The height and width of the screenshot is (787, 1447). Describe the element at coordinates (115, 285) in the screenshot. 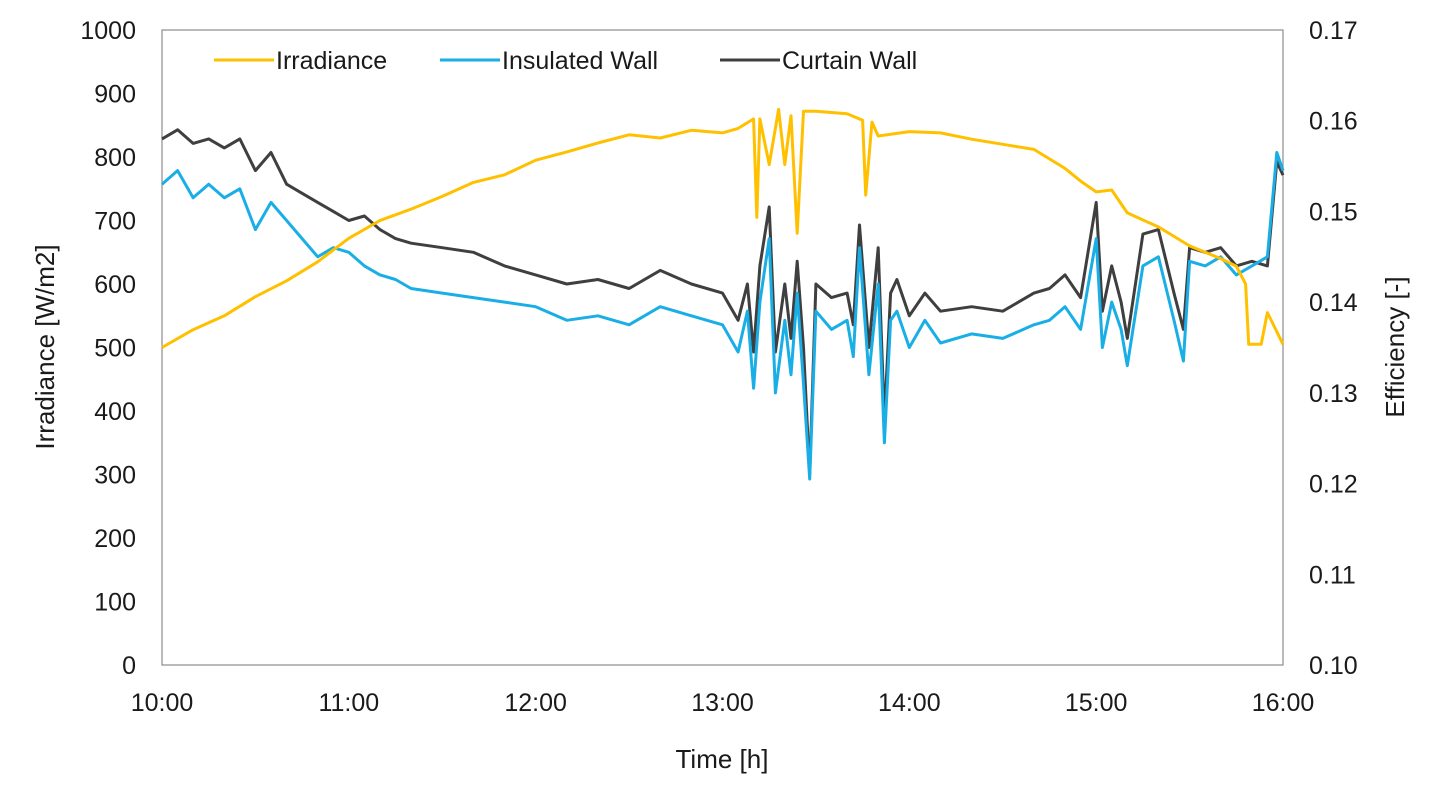

I see `left-tick-label: 600` at that location.